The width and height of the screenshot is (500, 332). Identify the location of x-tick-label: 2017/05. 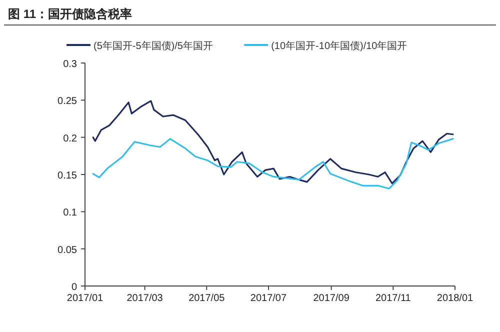
(207, 298).